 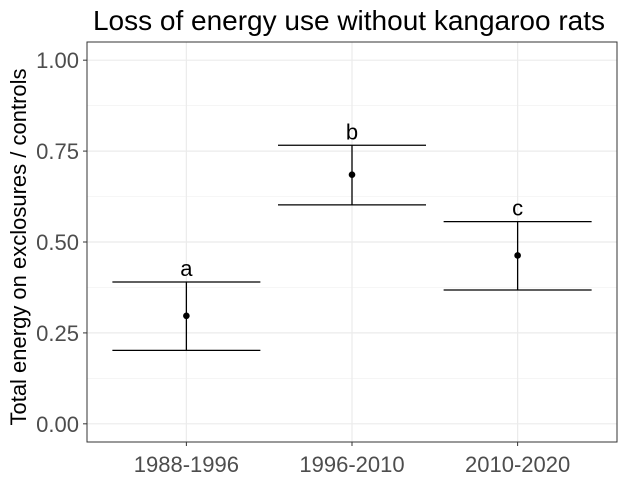 What do you see at coordinates (186, 464) in the screenshot?
I see `x-tick-label: 1988-1996` at bounding box center [186, 464].